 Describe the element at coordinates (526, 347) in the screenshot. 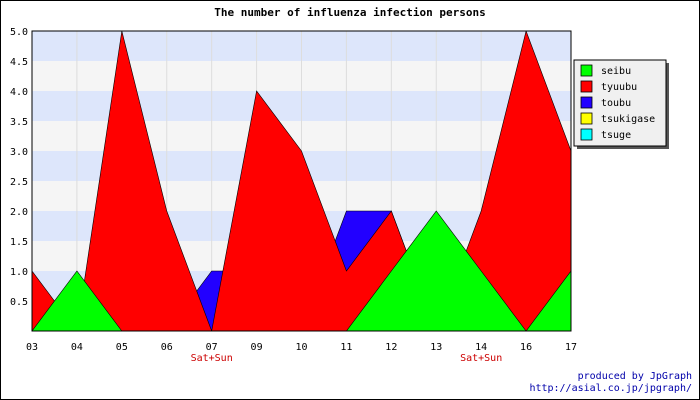

I see `x-tick-label: 16` at that location.